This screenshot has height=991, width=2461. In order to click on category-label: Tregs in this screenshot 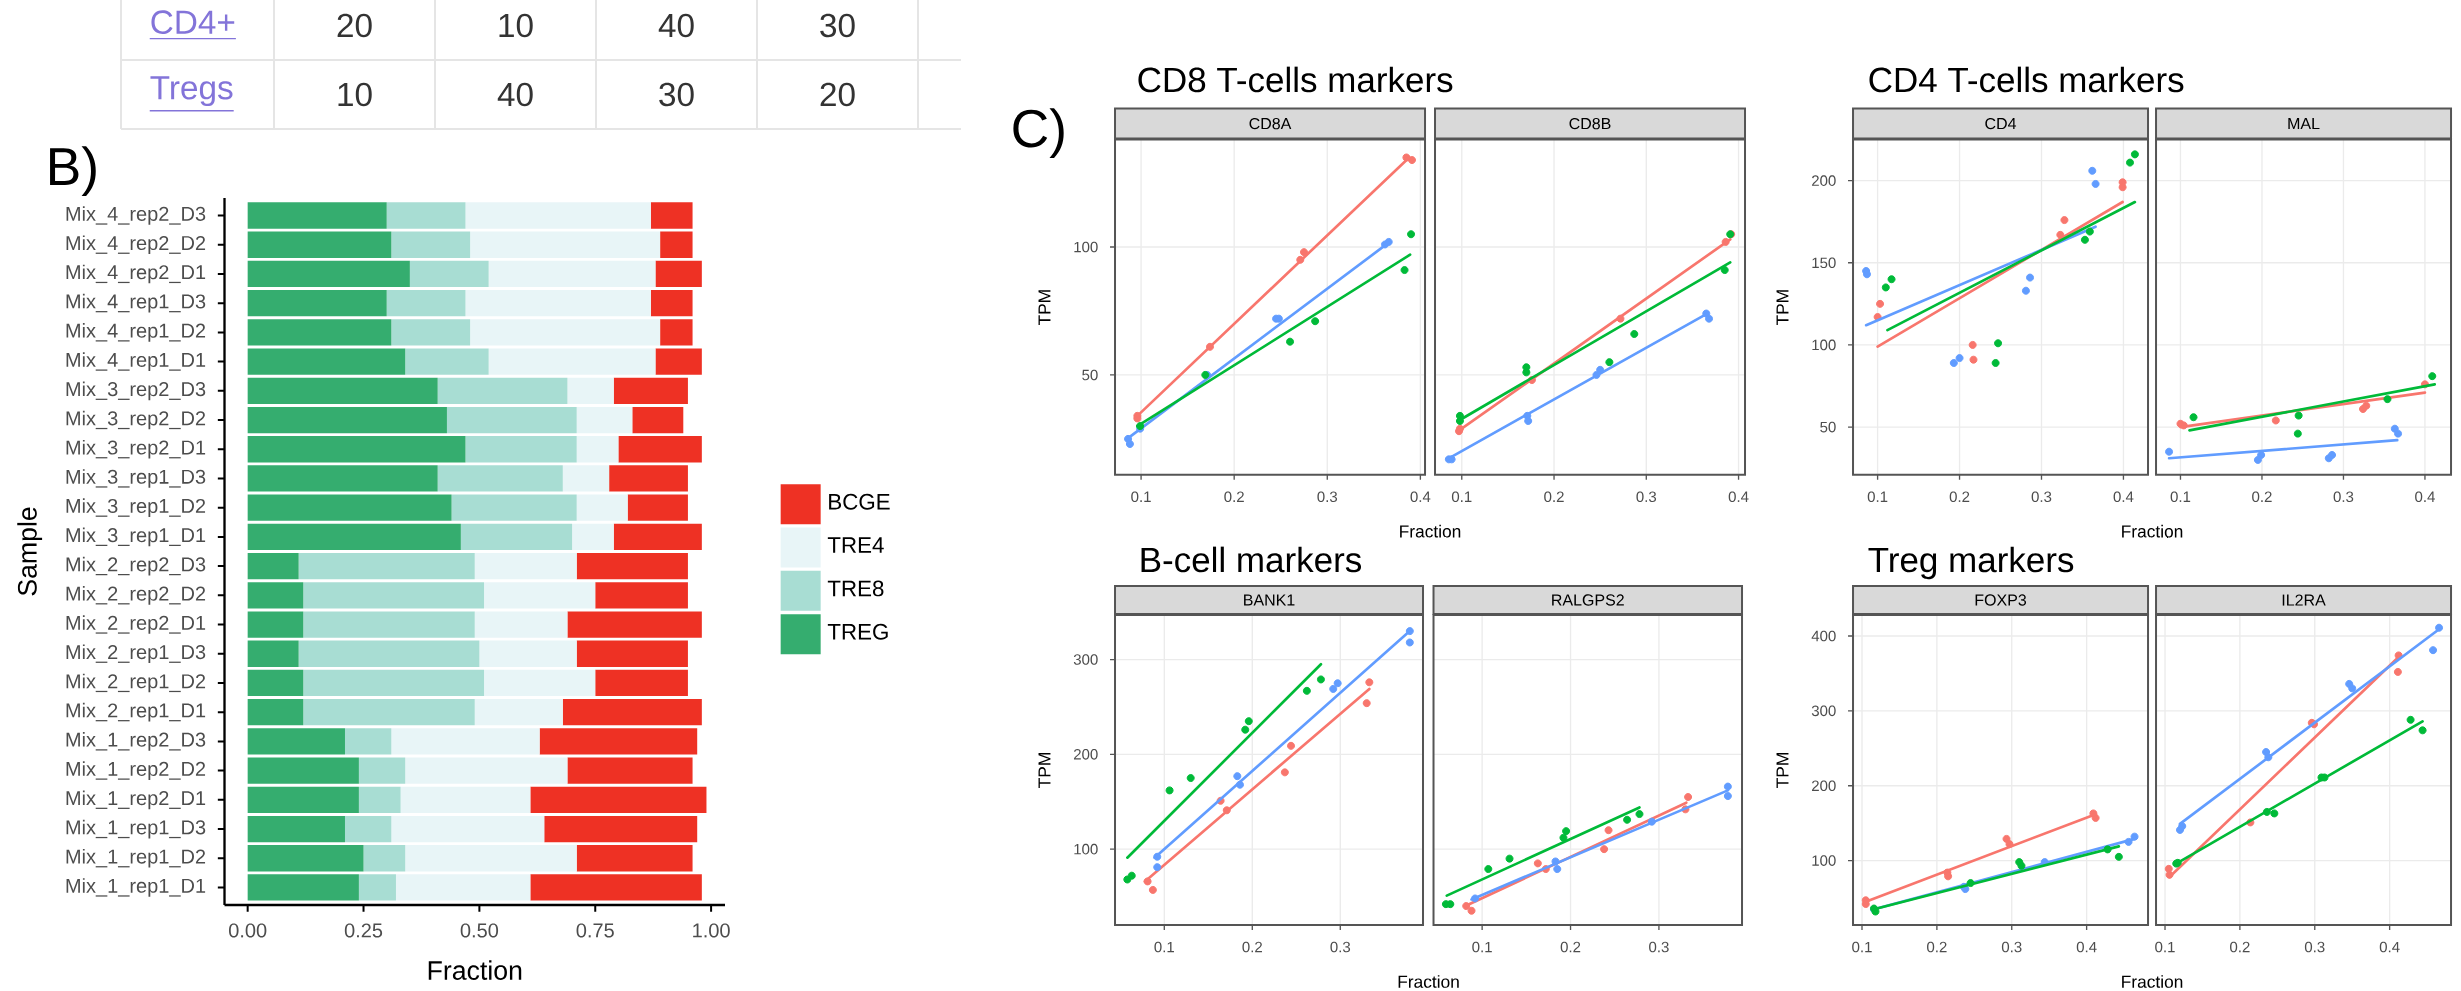, I will do `click(191, 91)`.